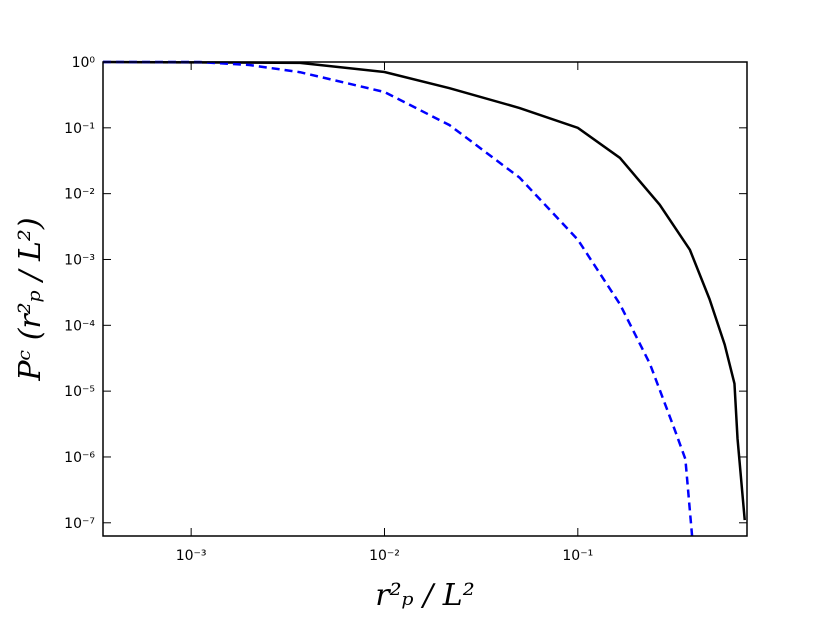 This screenshot has height=623, width=830. Describe the element at coordinates (79, 195) in the screenshot. I see `y-tick-label: 10⁻²` at that location.